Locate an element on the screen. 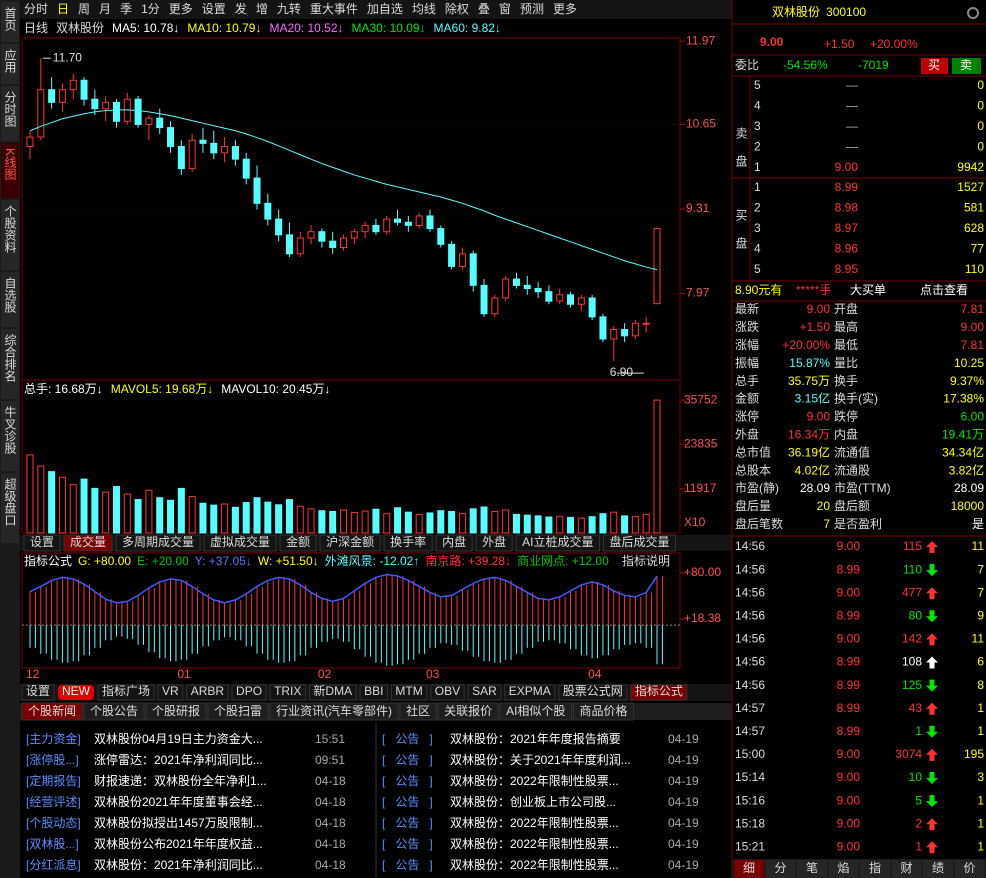  bottom-tab: 指 is located at coordinates (875, 867).